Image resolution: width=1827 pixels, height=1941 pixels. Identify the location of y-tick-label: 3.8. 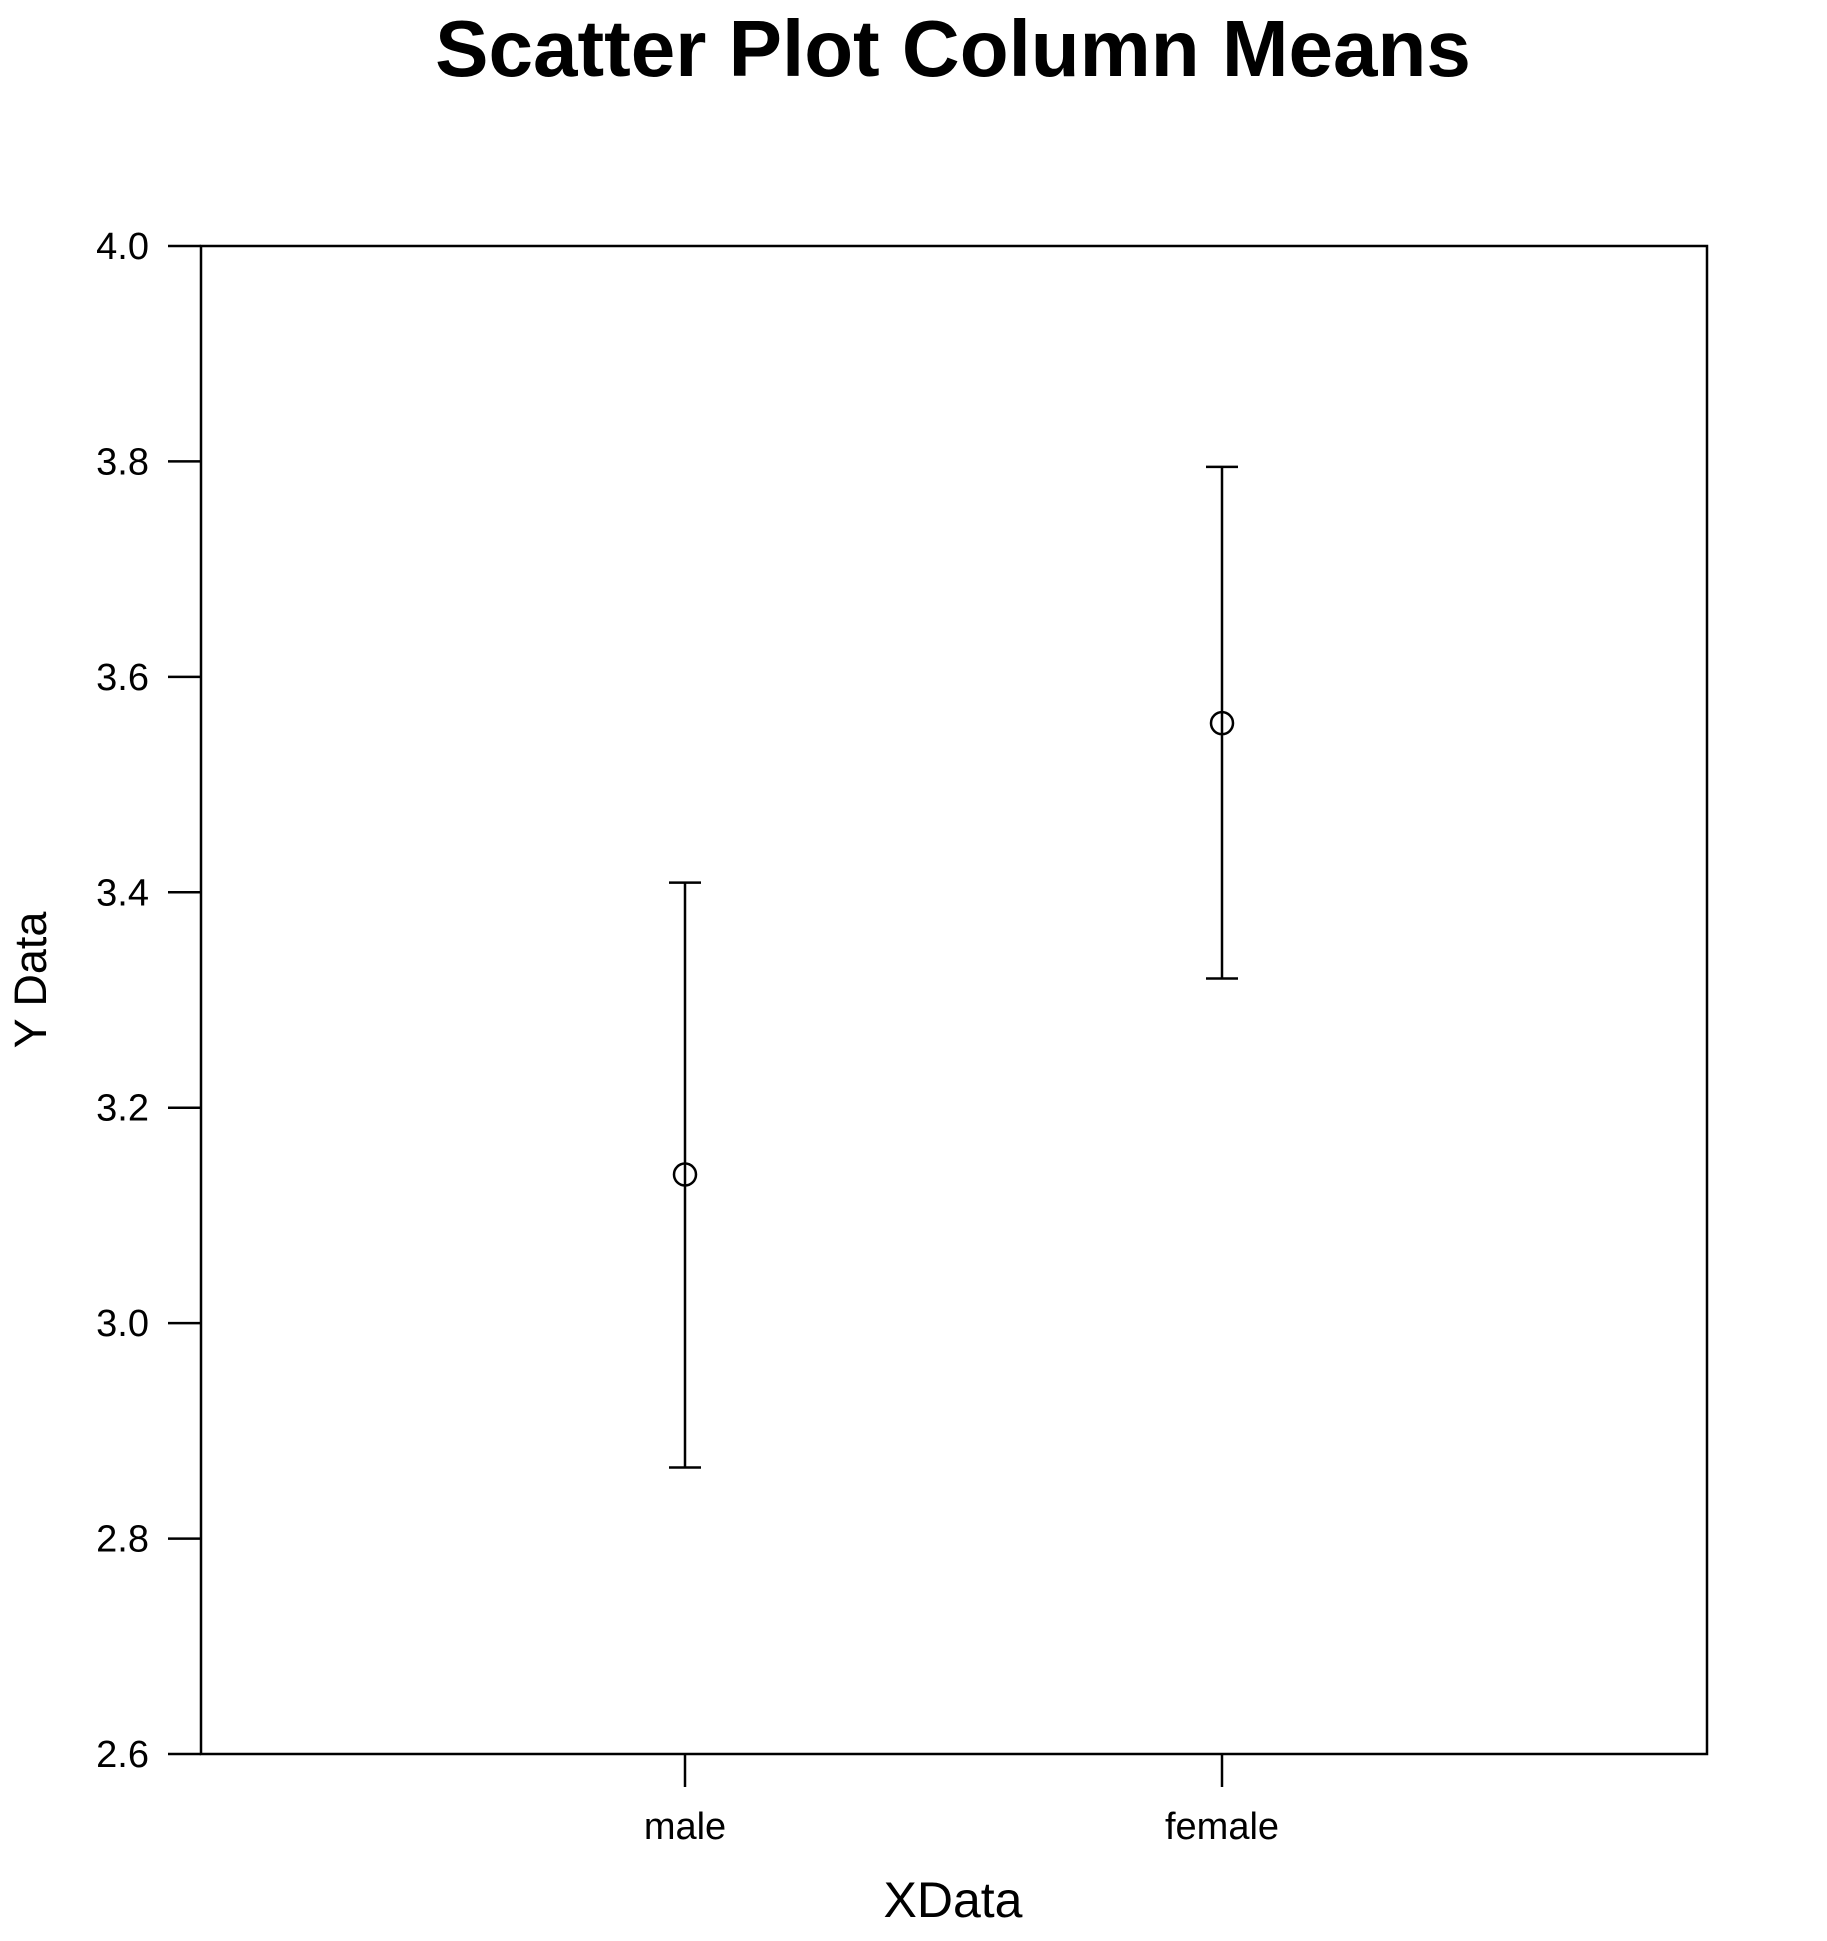
(122, 462).